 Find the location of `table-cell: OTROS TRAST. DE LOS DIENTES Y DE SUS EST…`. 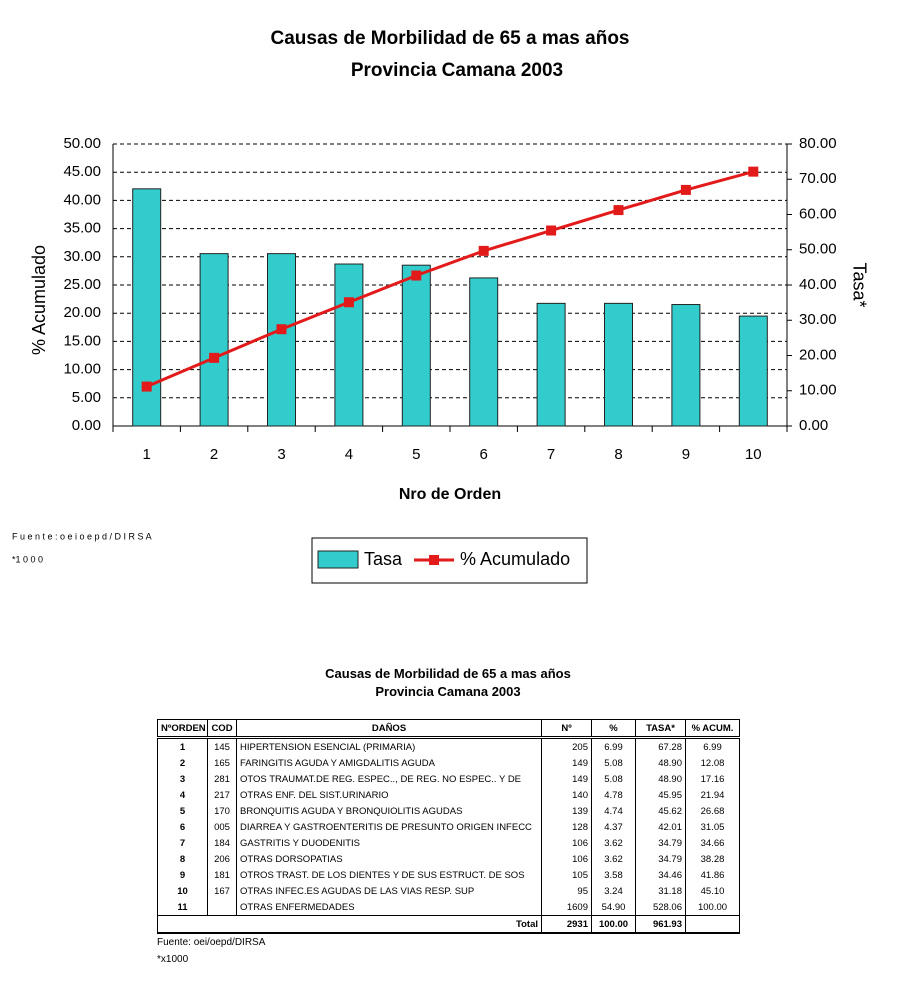

table-cell: OTROS TRAST. DE LOS DIENTES Y DE SUS EST… is located at coordinates (389, 875).